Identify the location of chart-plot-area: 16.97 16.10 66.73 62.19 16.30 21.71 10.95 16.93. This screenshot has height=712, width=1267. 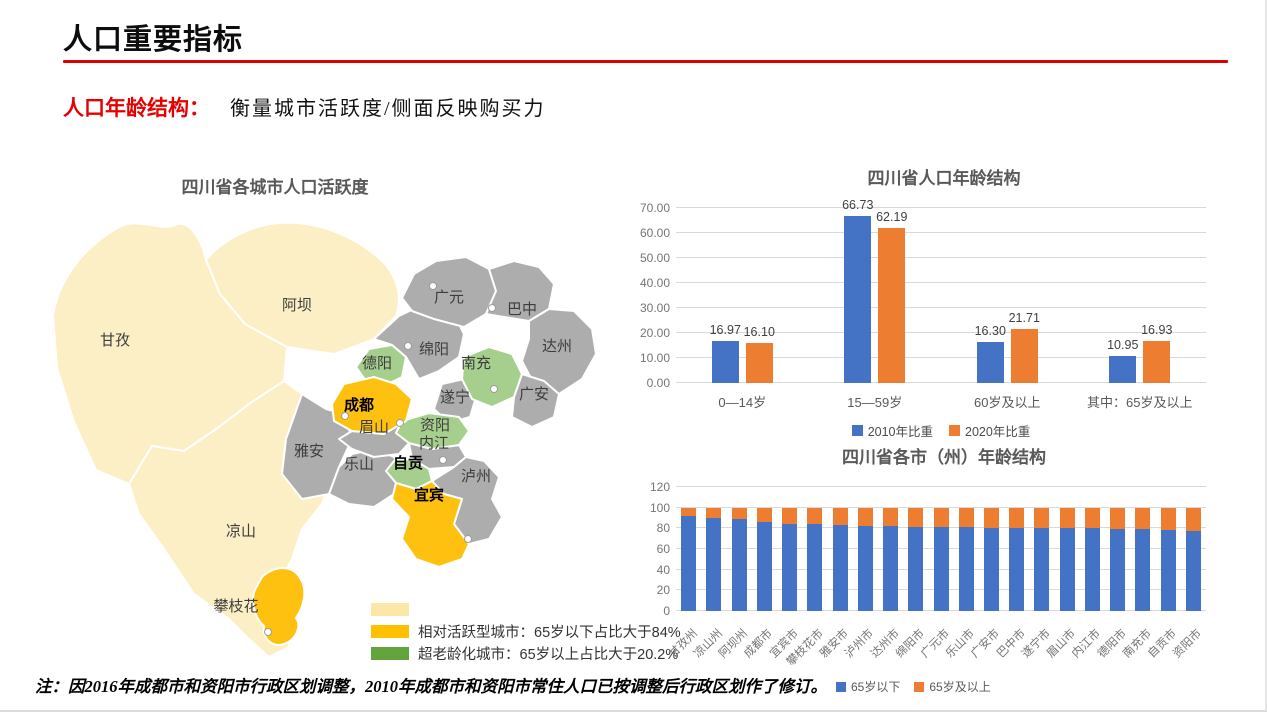
(941, 290).